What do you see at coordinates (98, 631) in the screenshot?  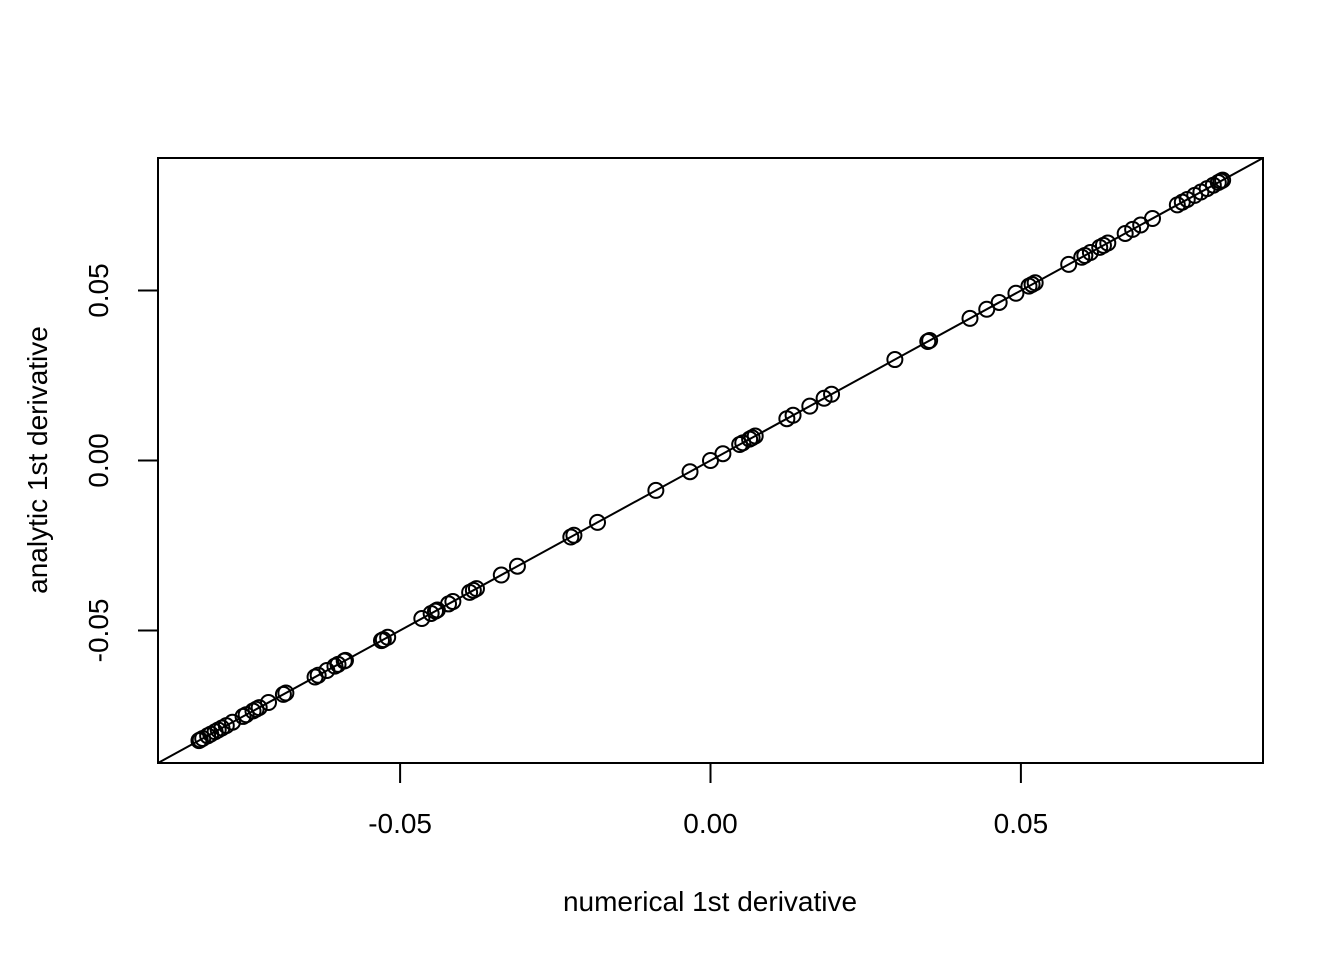 I see `y-tick-label: -0.05` at bounding box center [98, 631].